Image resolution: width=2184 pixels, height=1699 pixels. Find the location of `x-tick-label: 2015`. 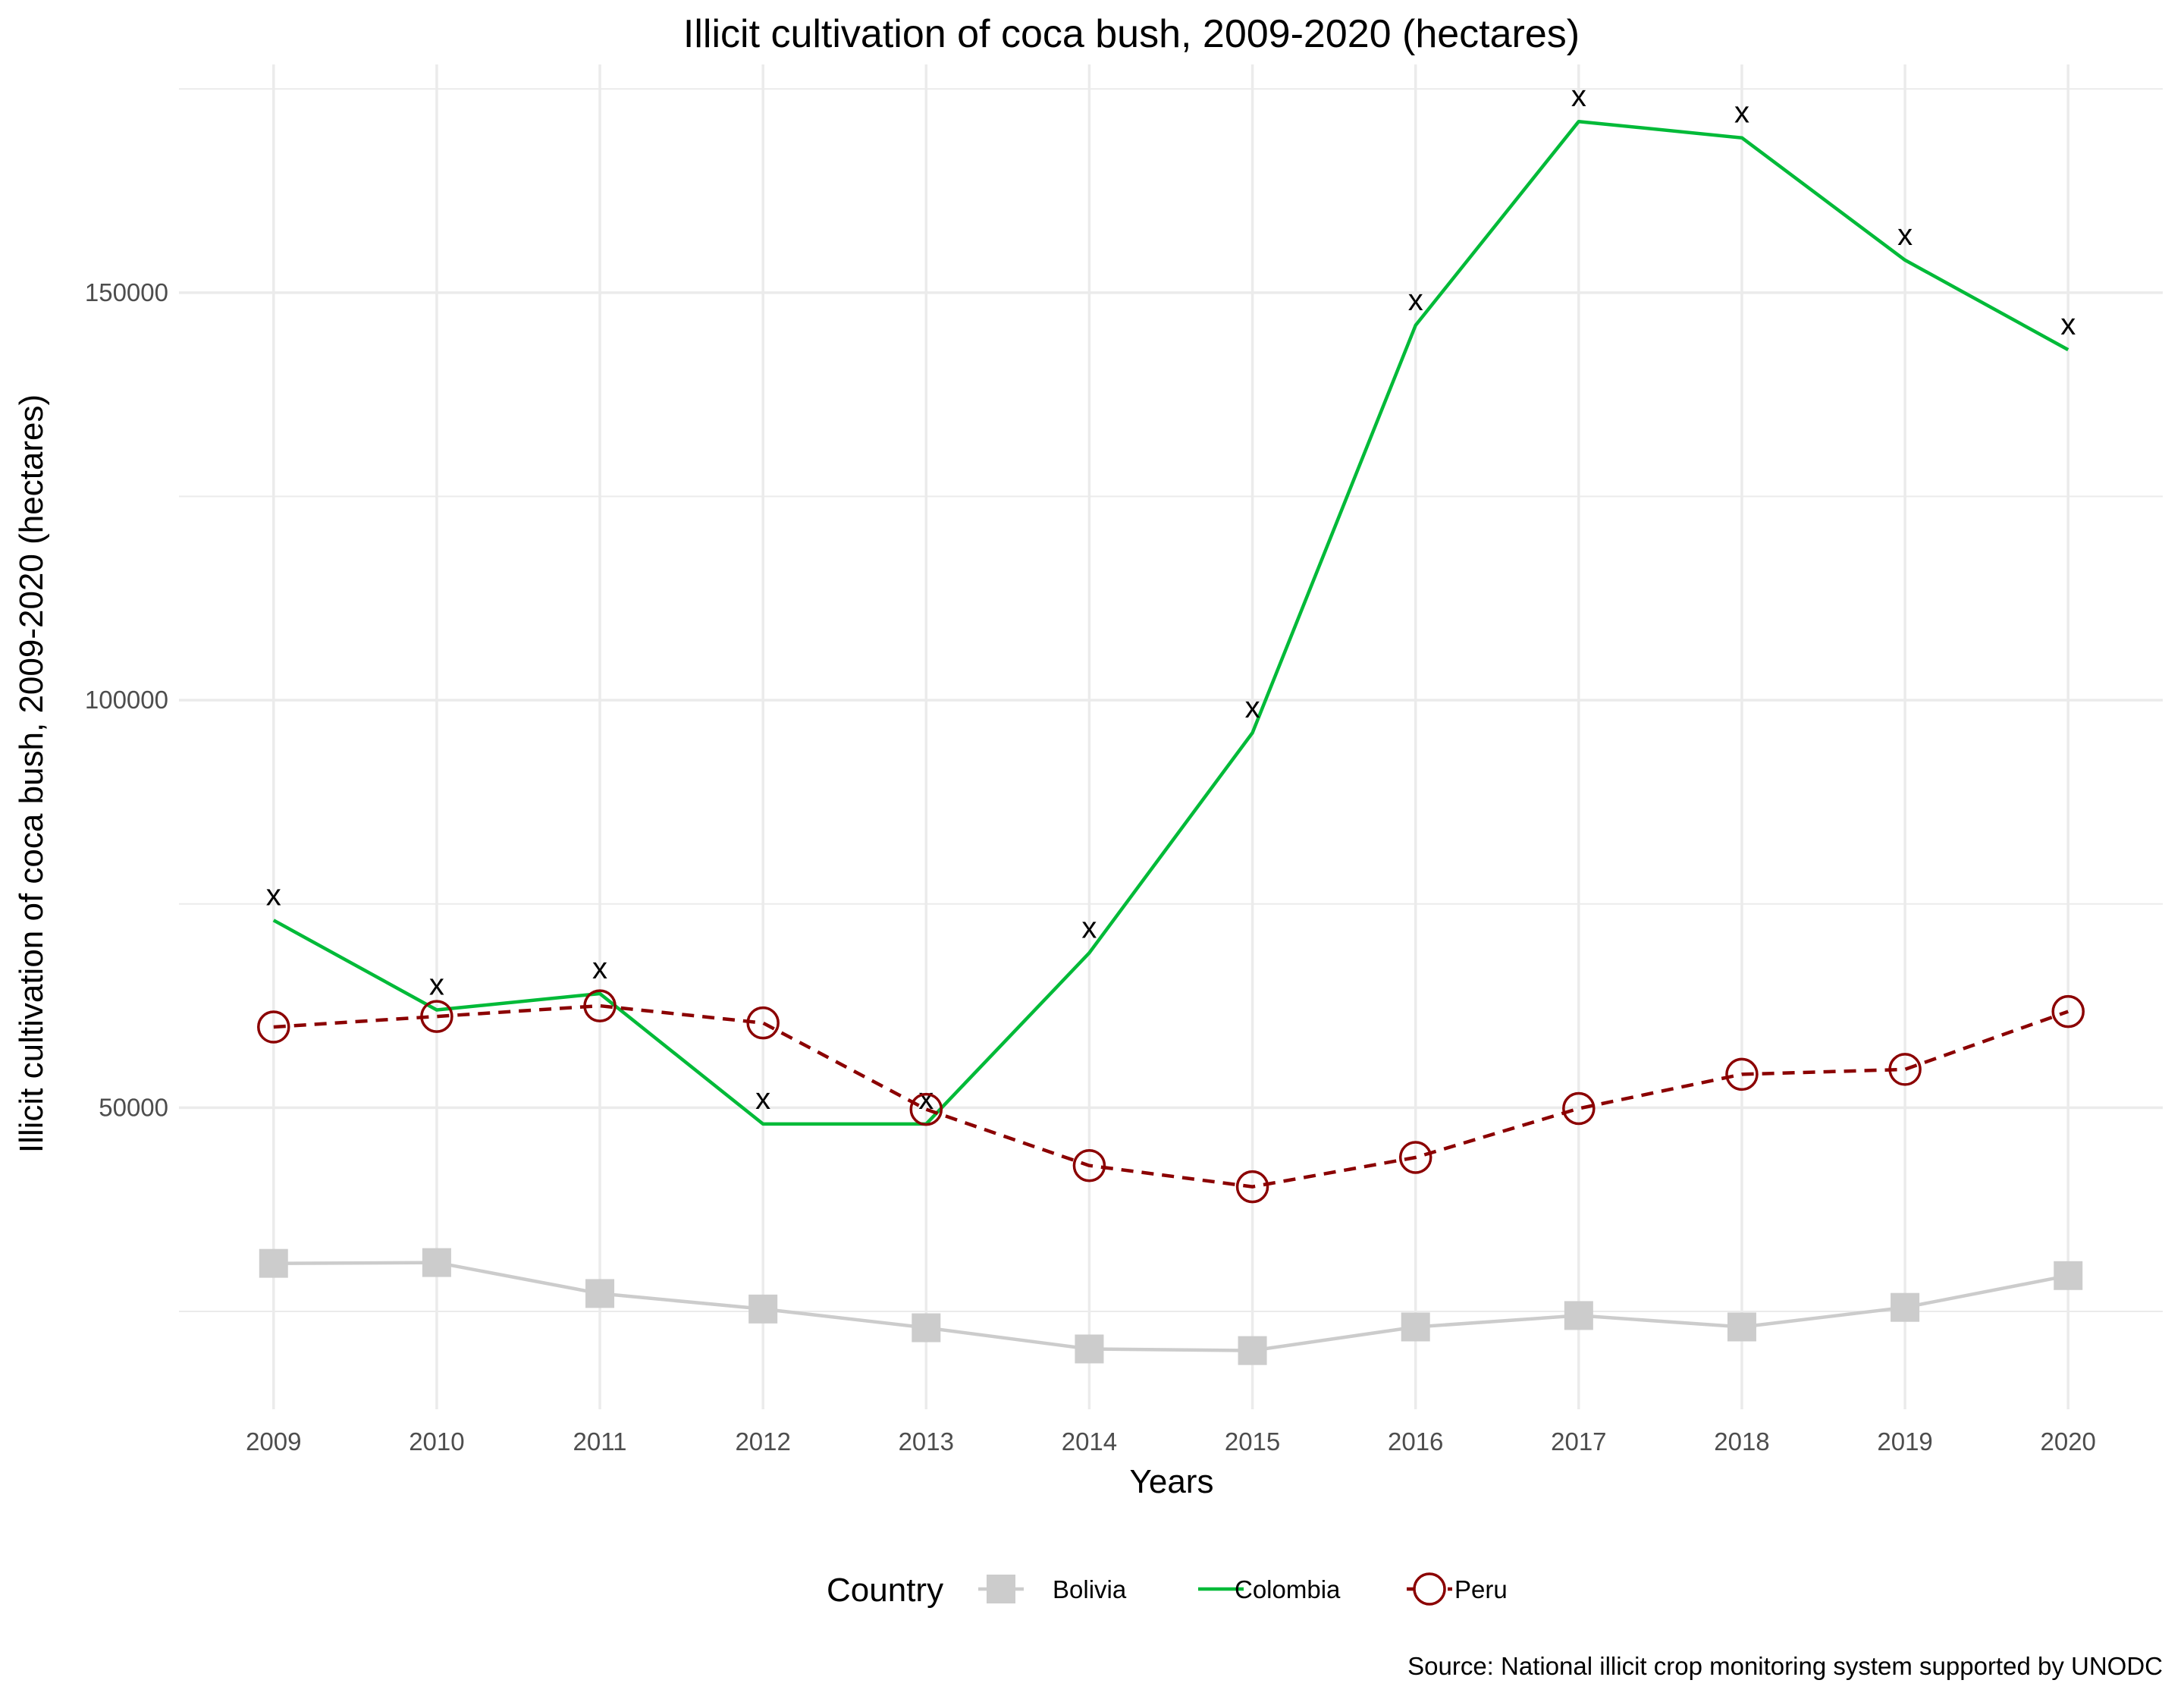

x-tick-label: 2015 is located at coordinates (1252, 1441).